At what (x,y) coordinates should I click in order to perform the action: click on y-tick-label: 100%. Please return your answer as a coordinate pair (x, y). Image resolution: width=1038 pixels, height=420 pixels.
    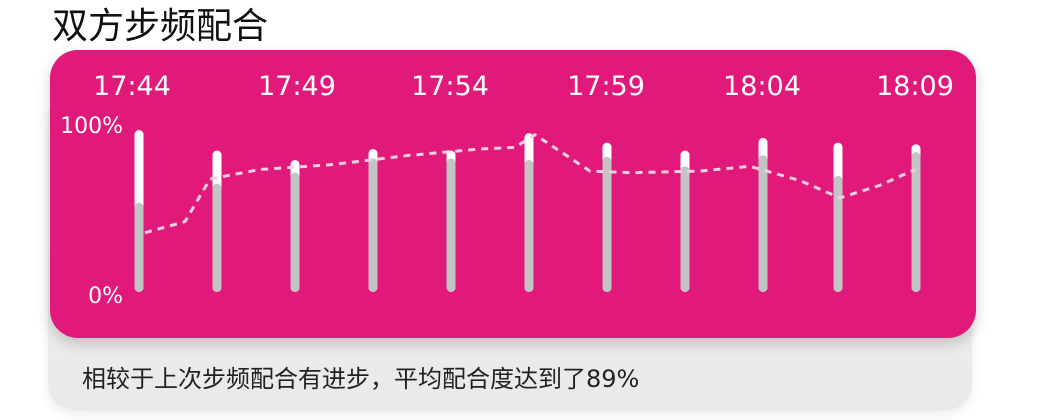
    Looking at the image, I should click on (91, 126).